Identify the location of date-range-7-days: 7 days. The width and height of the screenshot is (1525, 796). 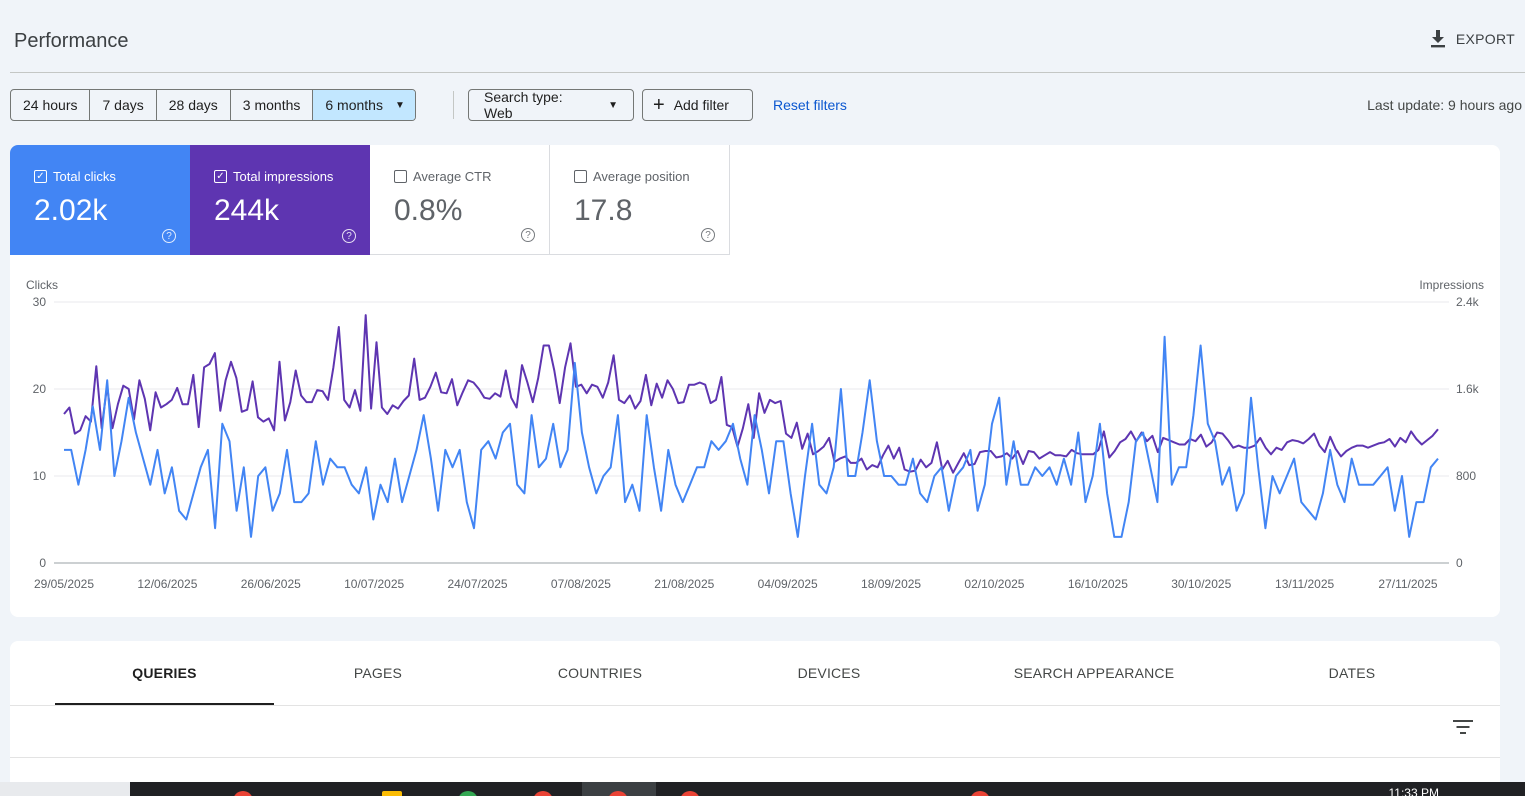
(123, 105).